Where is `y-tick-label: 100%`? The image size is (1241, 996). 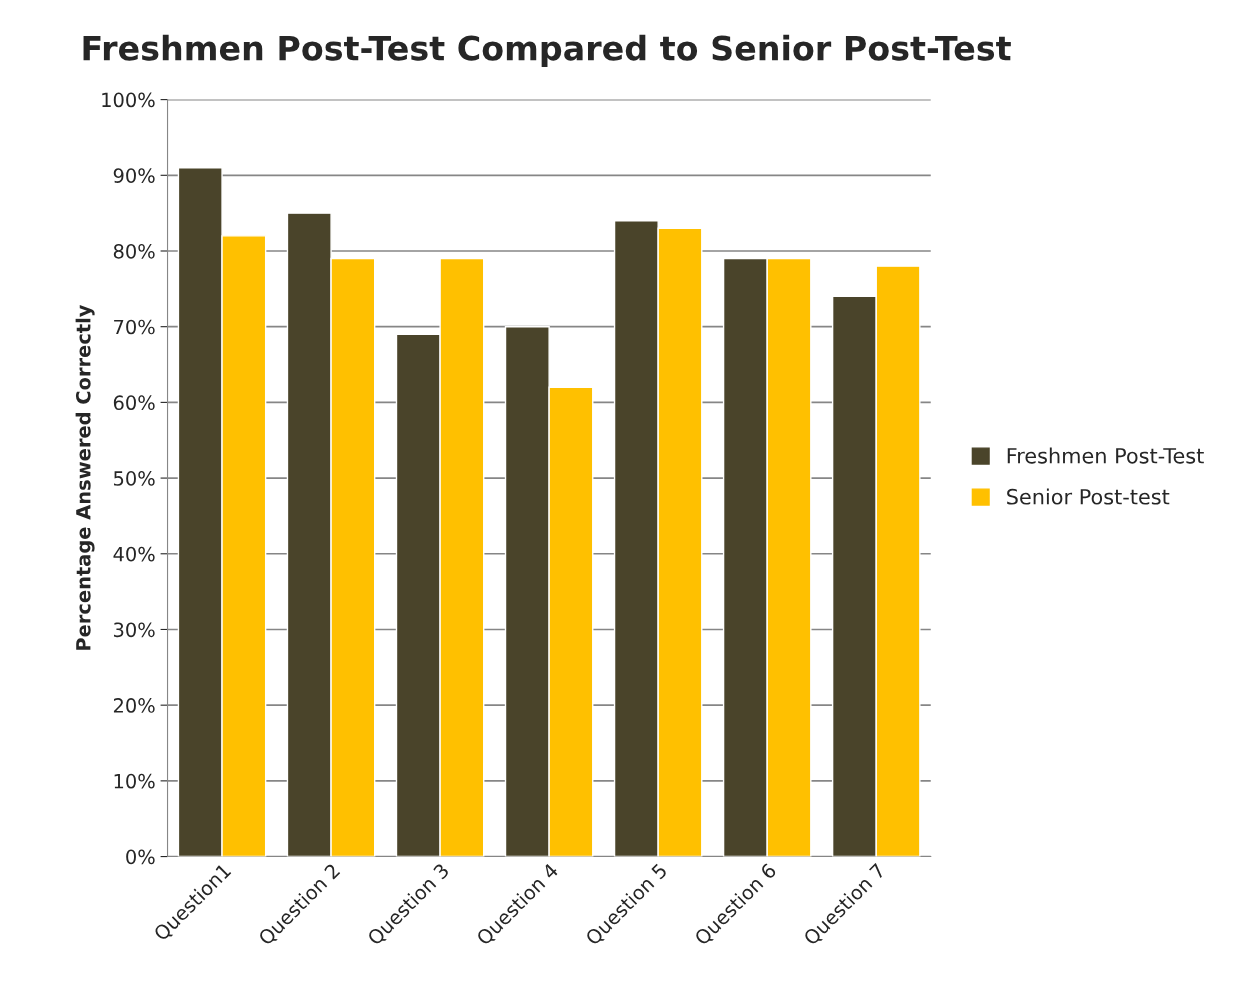 y-tick-label: 100% is located at coordinates (128, 100).